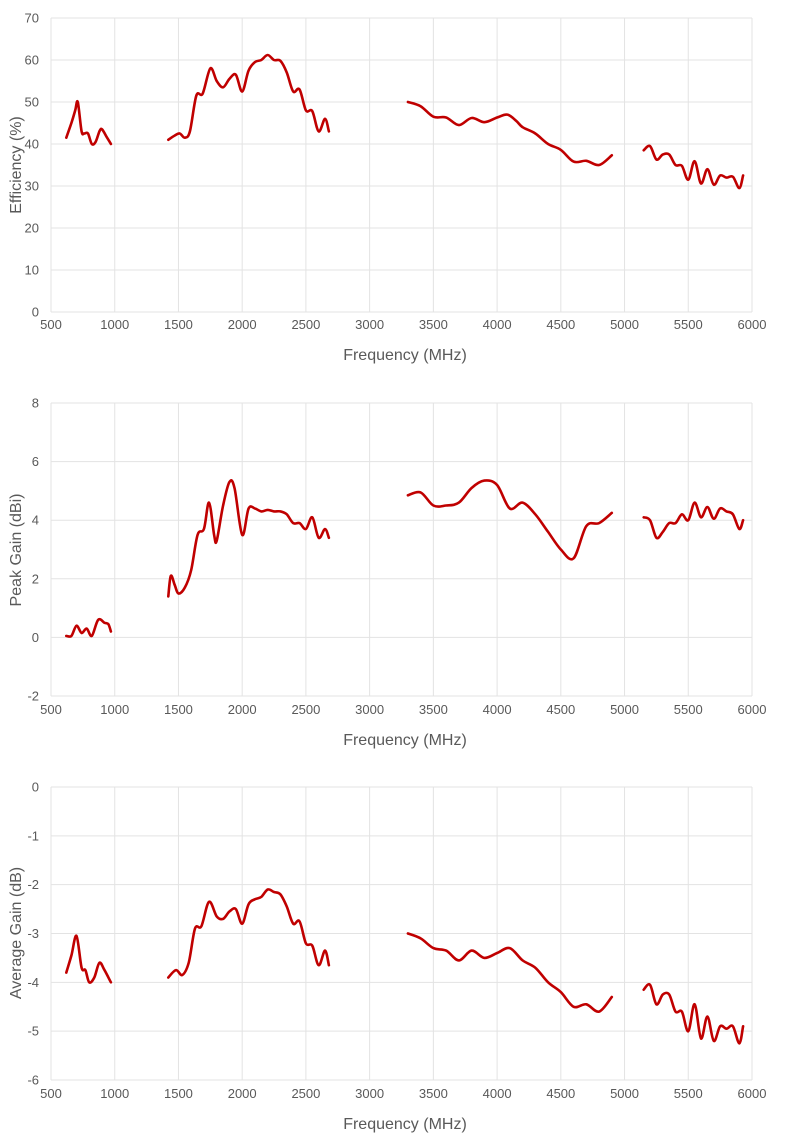 The image size is (800, 1145). What do you see at coordinates (16, 933) in the screenshot?
I see `y-axis-title: Average Gain (dB)` at bounding box center [16, 933].